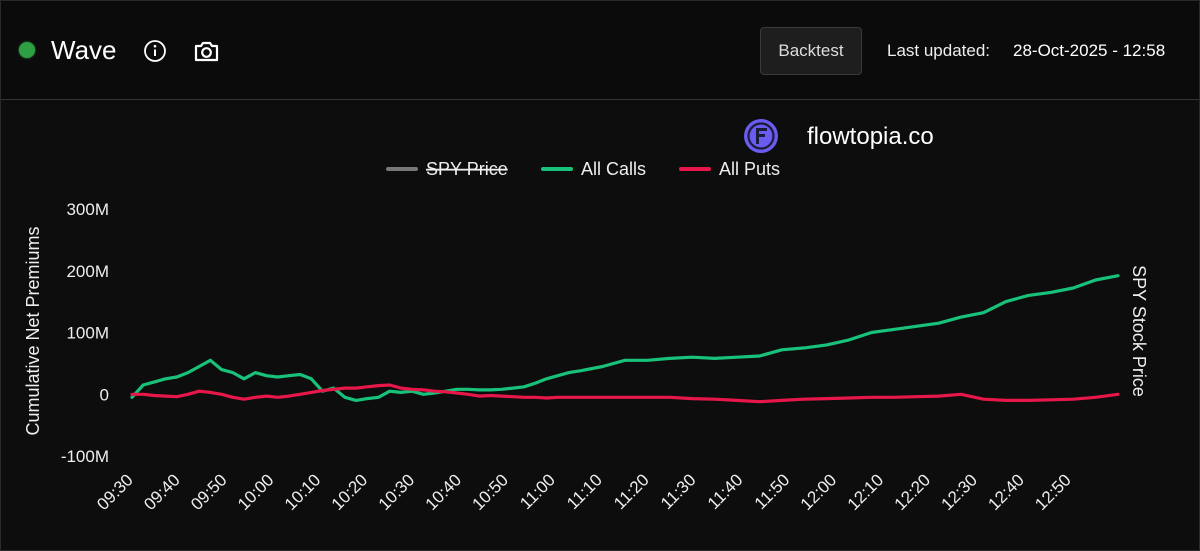  What do you see at coordinates (104, 394) in the screenshot?
I see `y-tick-label: 0` at bounding box center [104, 394].